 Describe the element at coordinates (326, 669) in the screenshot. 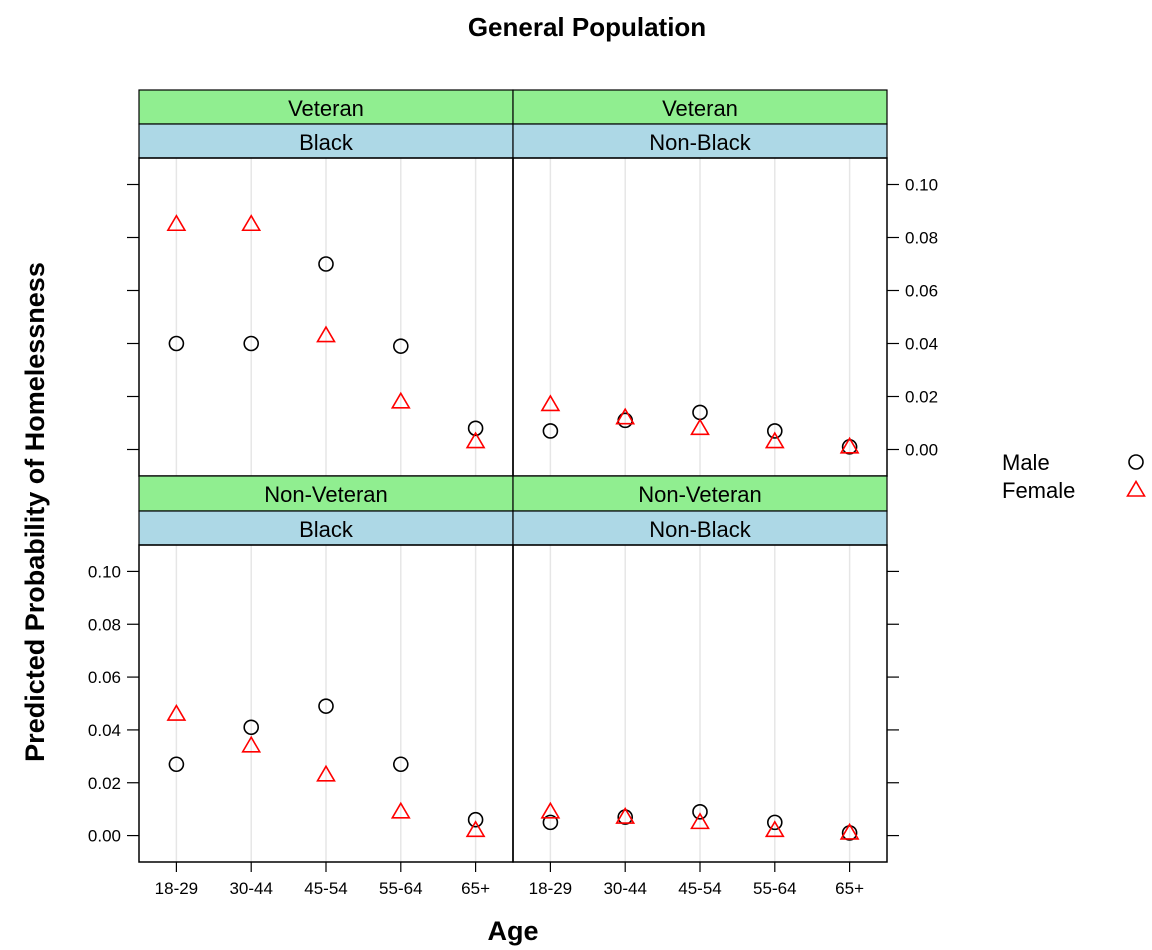

I see `panel-3: Non-Veteran Black` at that location.